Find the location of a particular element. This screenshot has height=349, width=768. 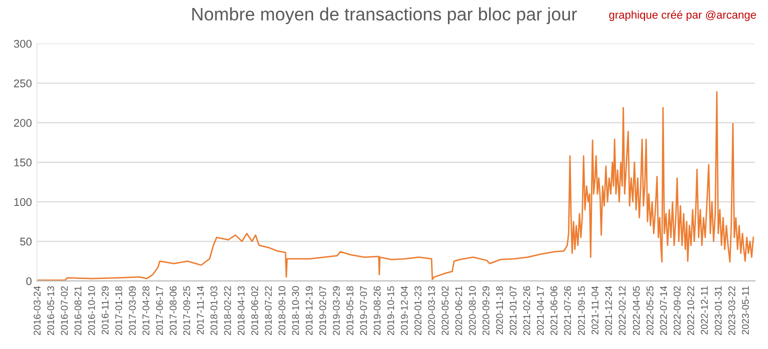

x-tick-label: 2017-03-09 is located at coordinates (132, 311).